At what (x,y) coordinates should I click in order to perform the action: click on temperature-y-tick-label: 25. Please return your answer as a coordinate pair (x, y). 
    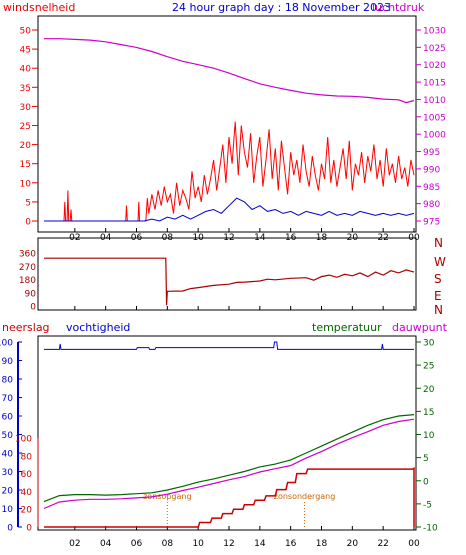
    Looking at the image, I should click on (428, 367).